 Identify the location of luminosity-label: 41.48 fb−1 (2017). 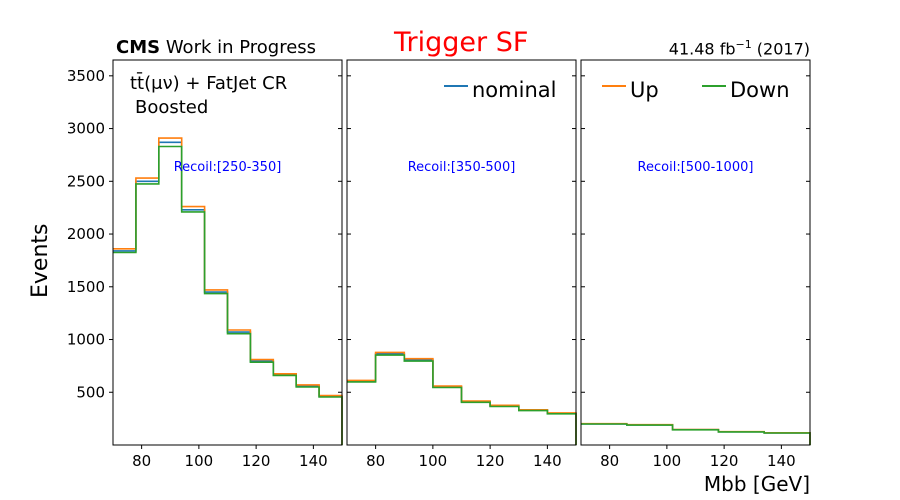
(739, 48).